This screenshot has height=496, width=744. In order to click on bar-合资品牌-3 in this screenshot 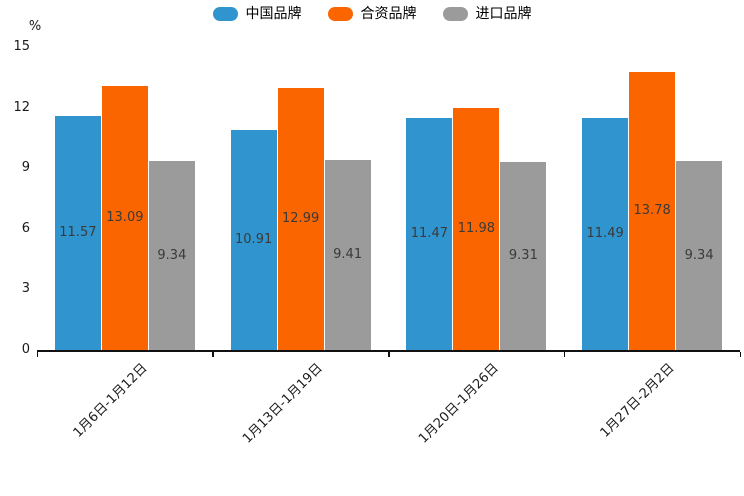, I will do `click(652, 210)`.